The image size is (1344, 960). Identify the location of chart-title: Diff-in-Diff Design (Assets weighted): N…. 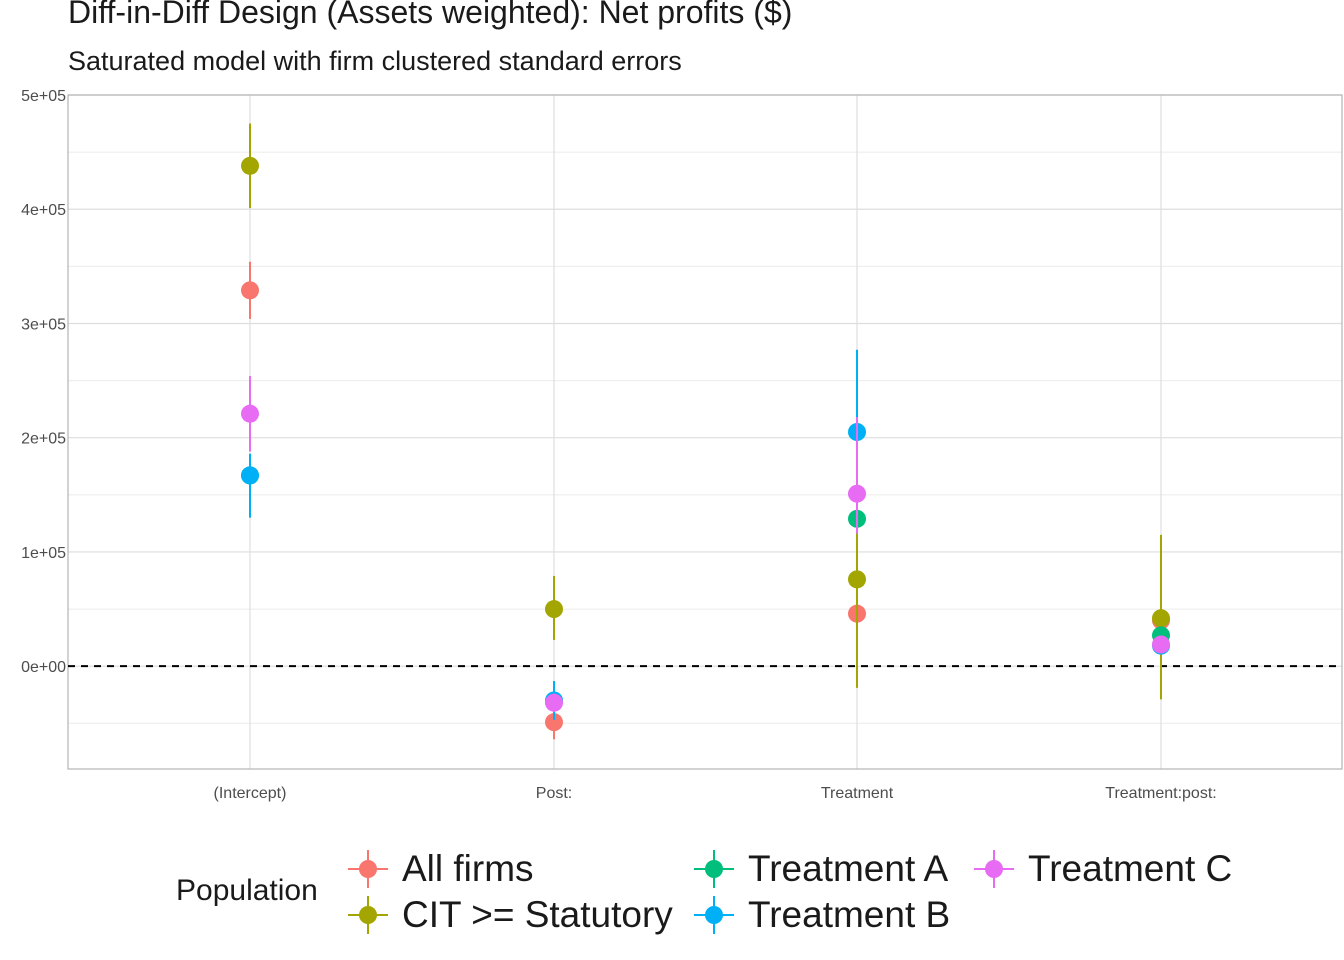
(430, 15).